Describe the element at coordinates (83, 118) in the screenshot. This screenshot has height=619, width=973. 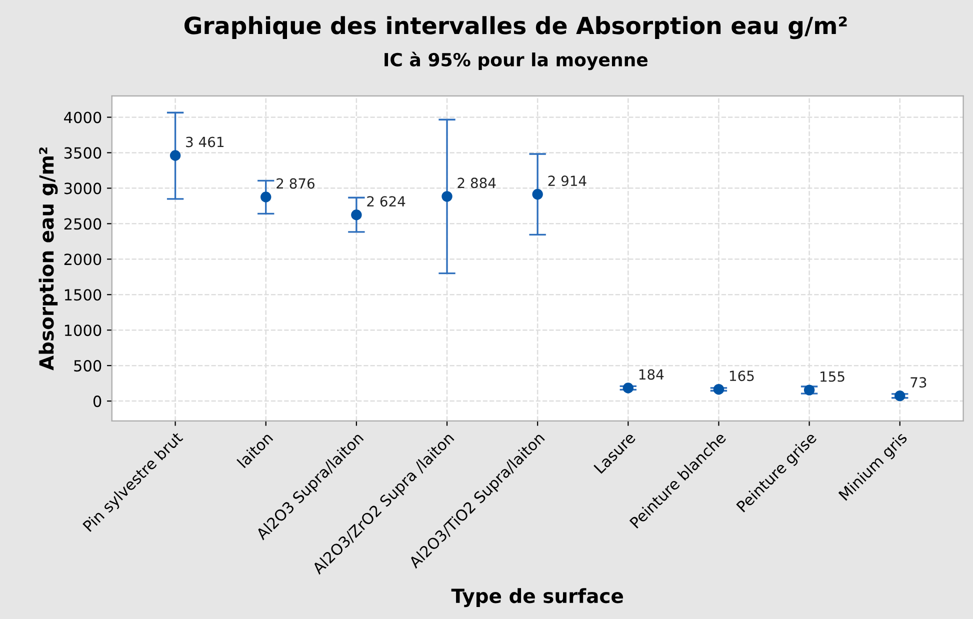
I see `y-tick-label: 4000` at that location.